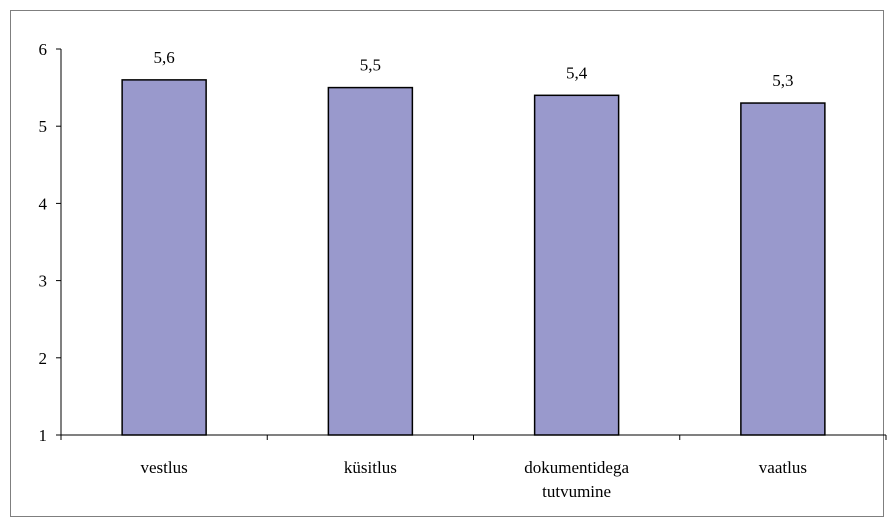 This screenshot has height=528, width=895. I want to click on data-label: 5,6, so click(164, 57).